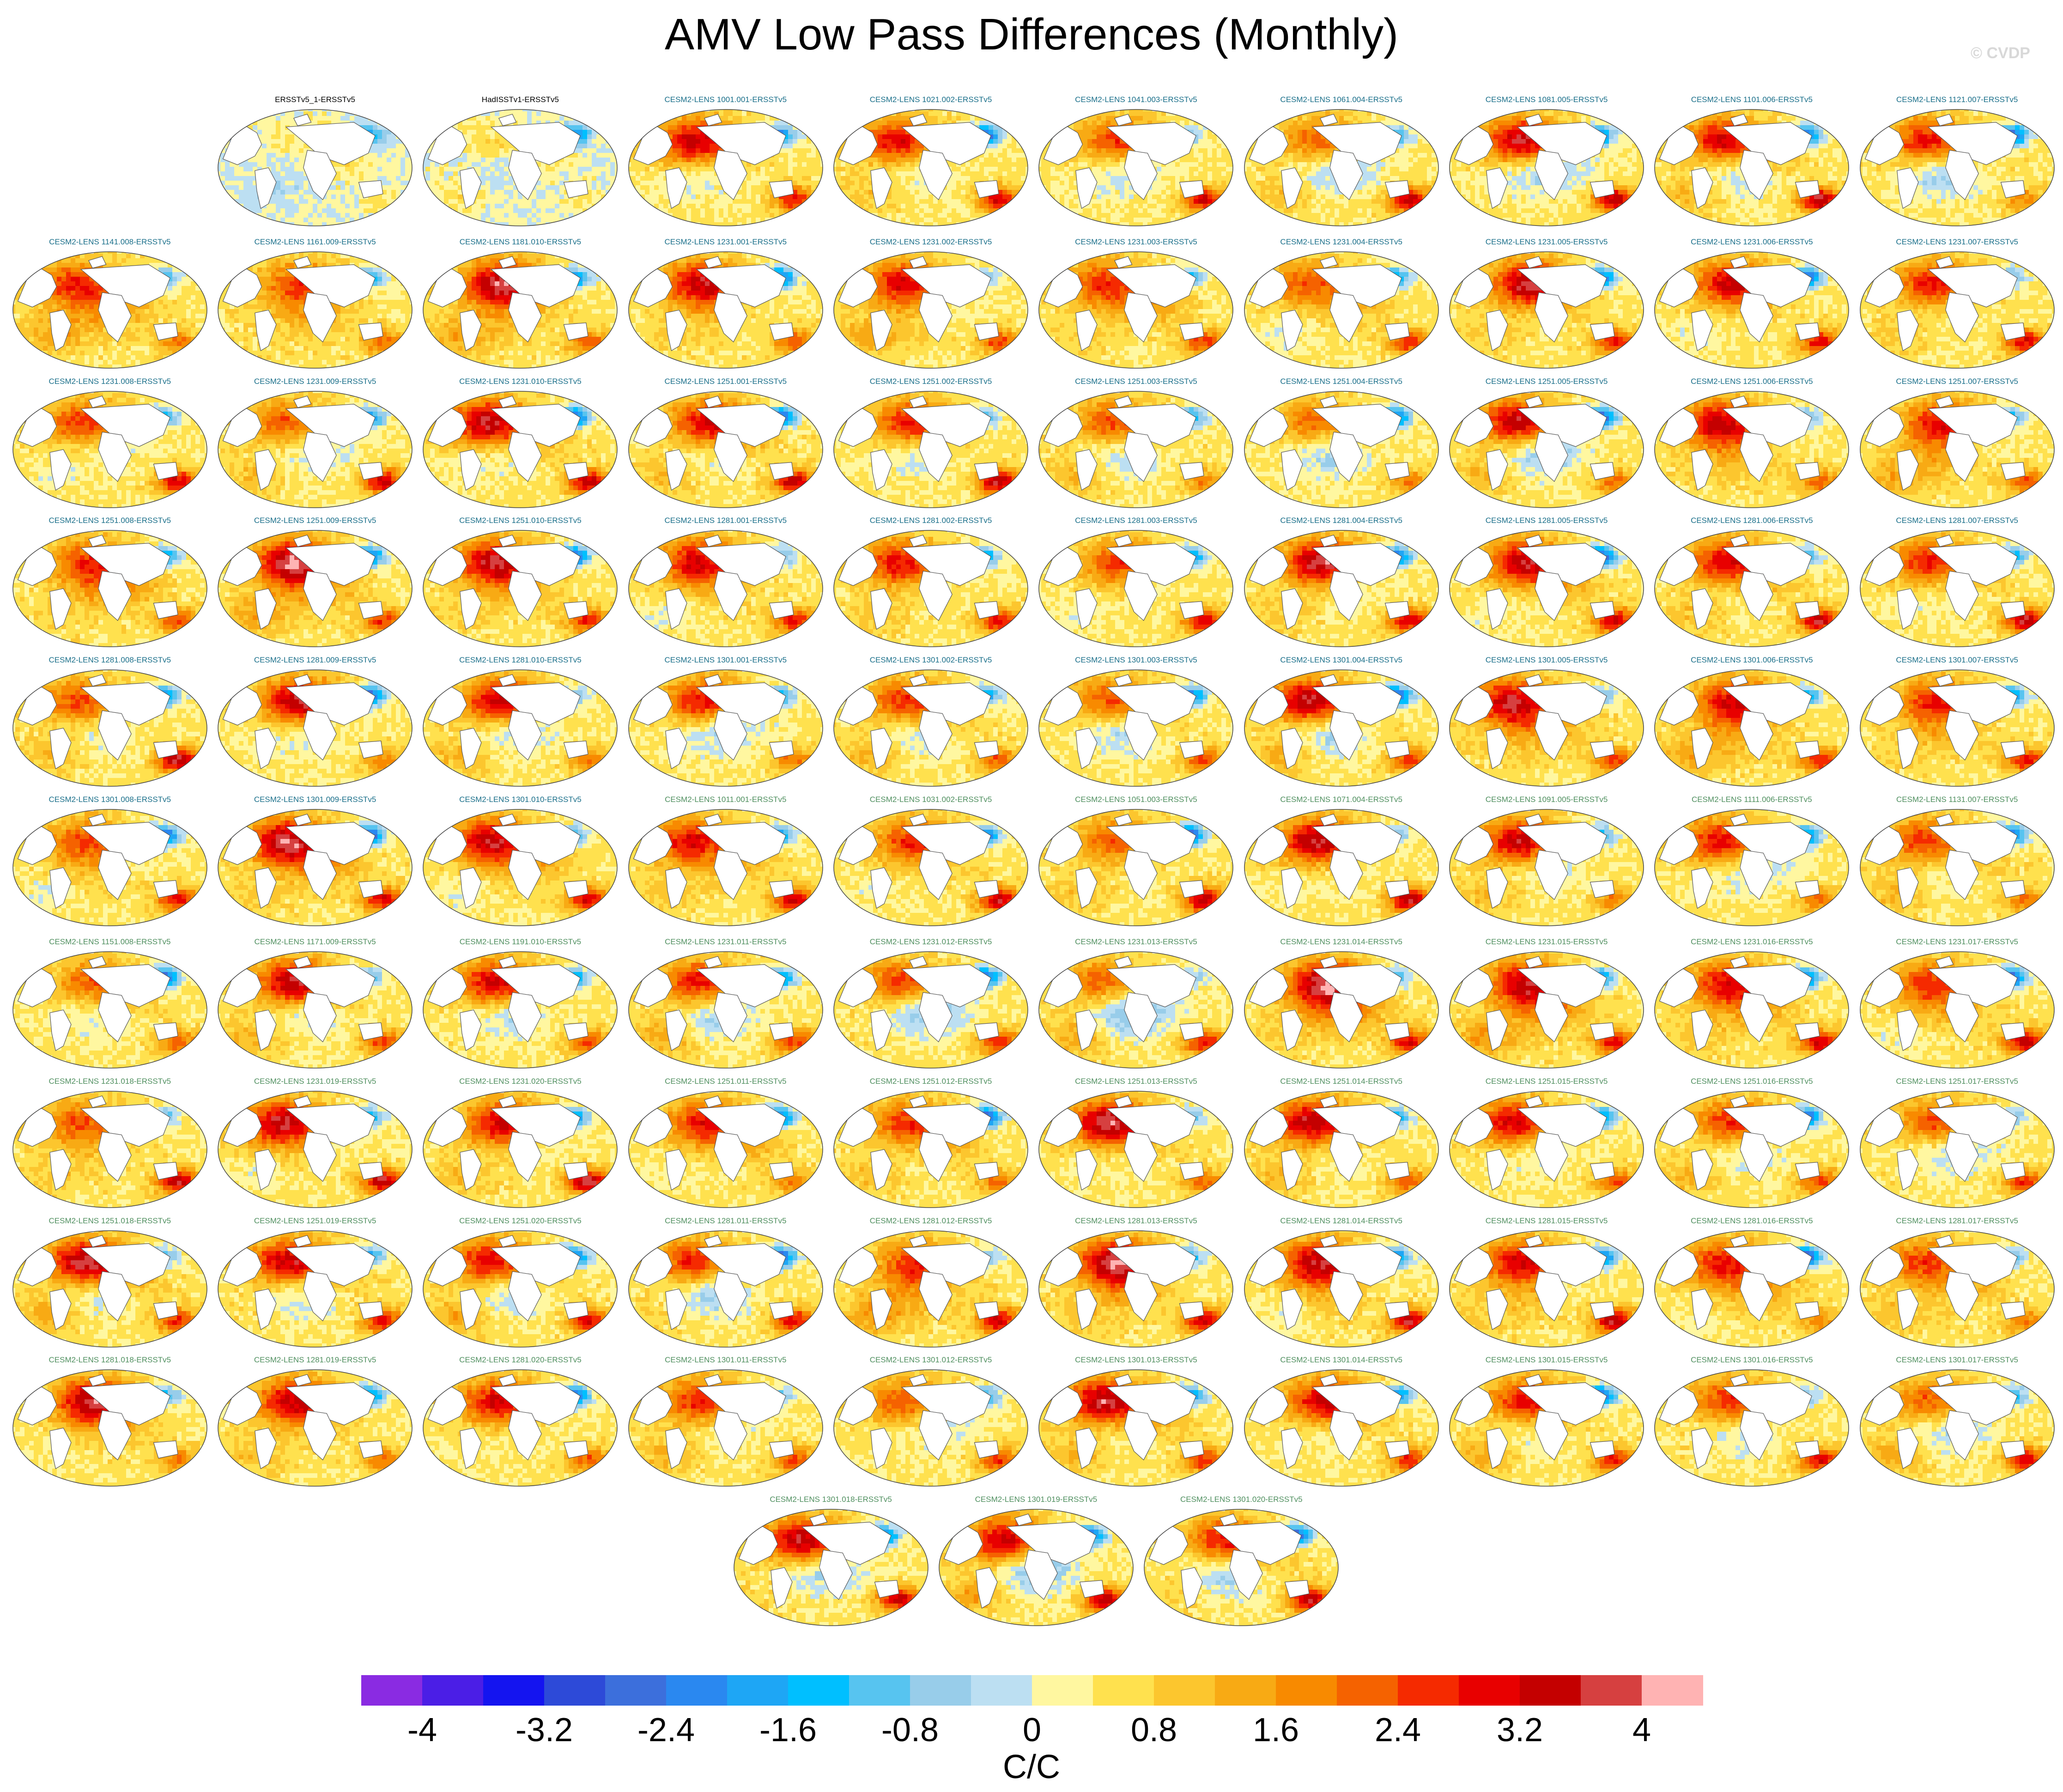 Image resolution: width=2063 pixels, height=1792 pixels. Describe the element at coordinates (1031, 1767) in the screenshot. I see `colorbar-unit-label: C/C` at that location.